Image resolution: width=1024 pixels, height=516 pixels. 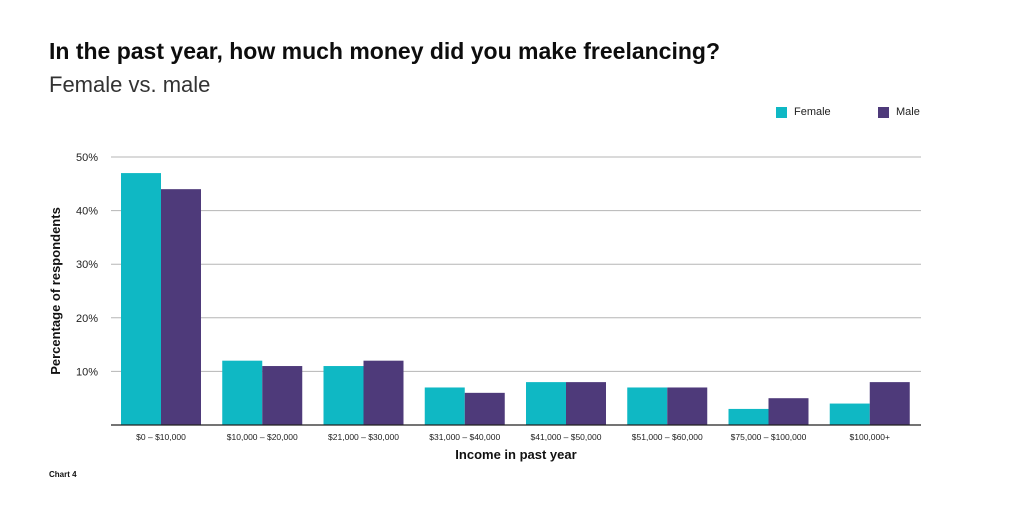 I want to click on y-tick-label: 30%, so click(x=87, y=265).